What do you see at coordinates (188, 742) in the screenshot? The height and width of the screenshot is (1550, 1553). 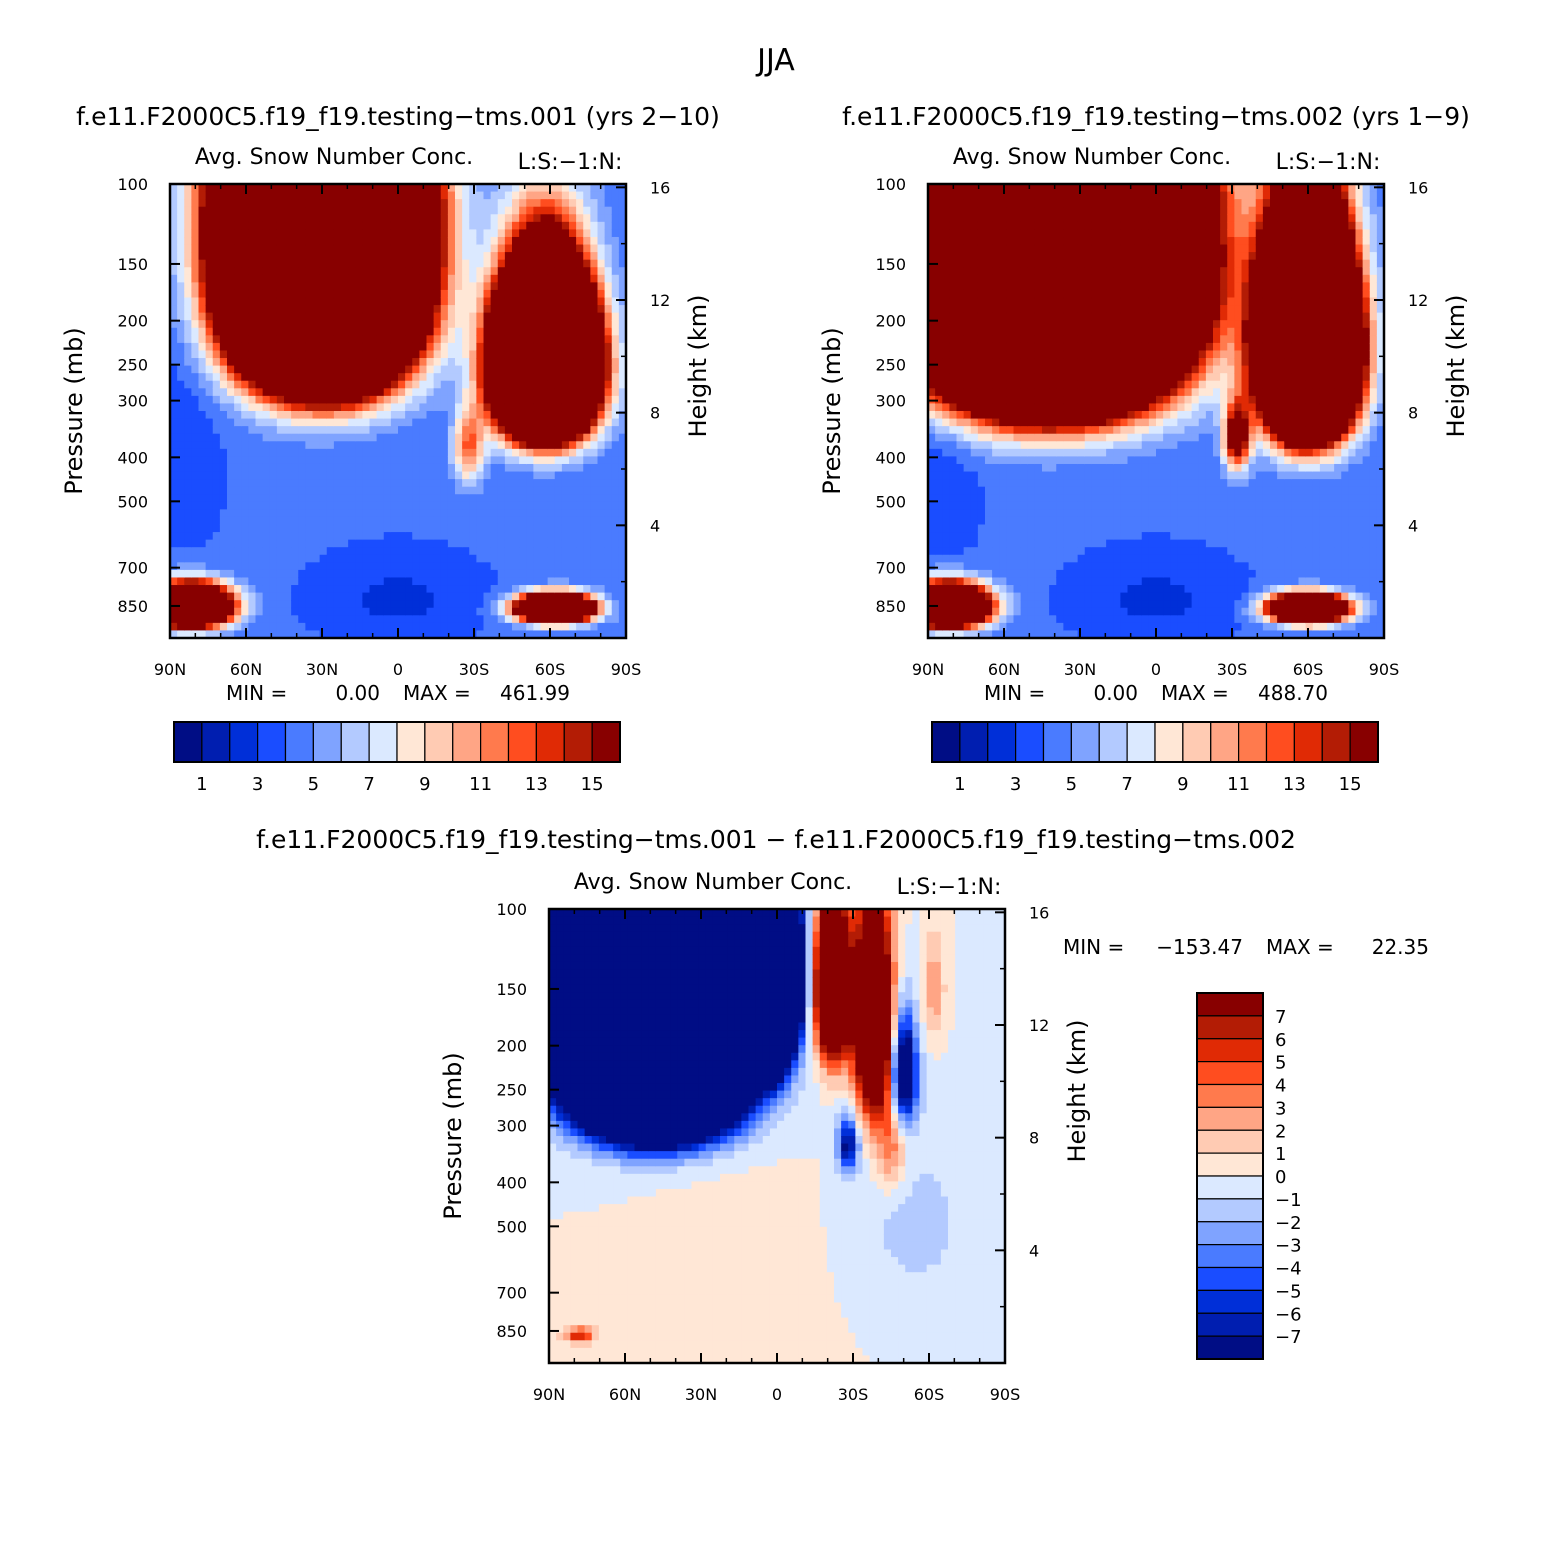 I see `colorbar-swatch` at bounding box center [188, 742].